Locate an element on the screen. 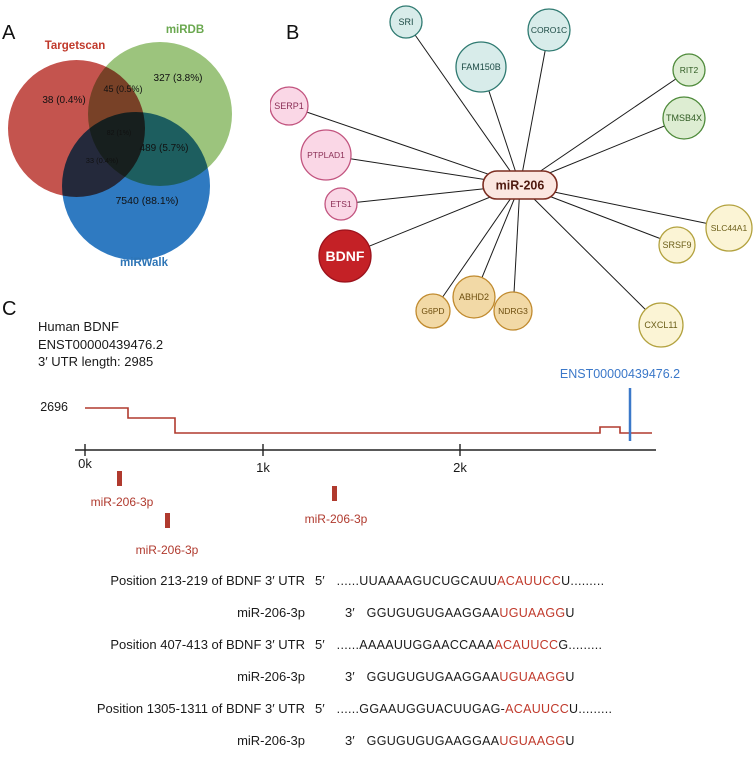 Image resolution: width=756 pixels, height=759 pixels. gene-info-utr-length: 3′ UTR length: 2985 is located at coordinates (96, 361).